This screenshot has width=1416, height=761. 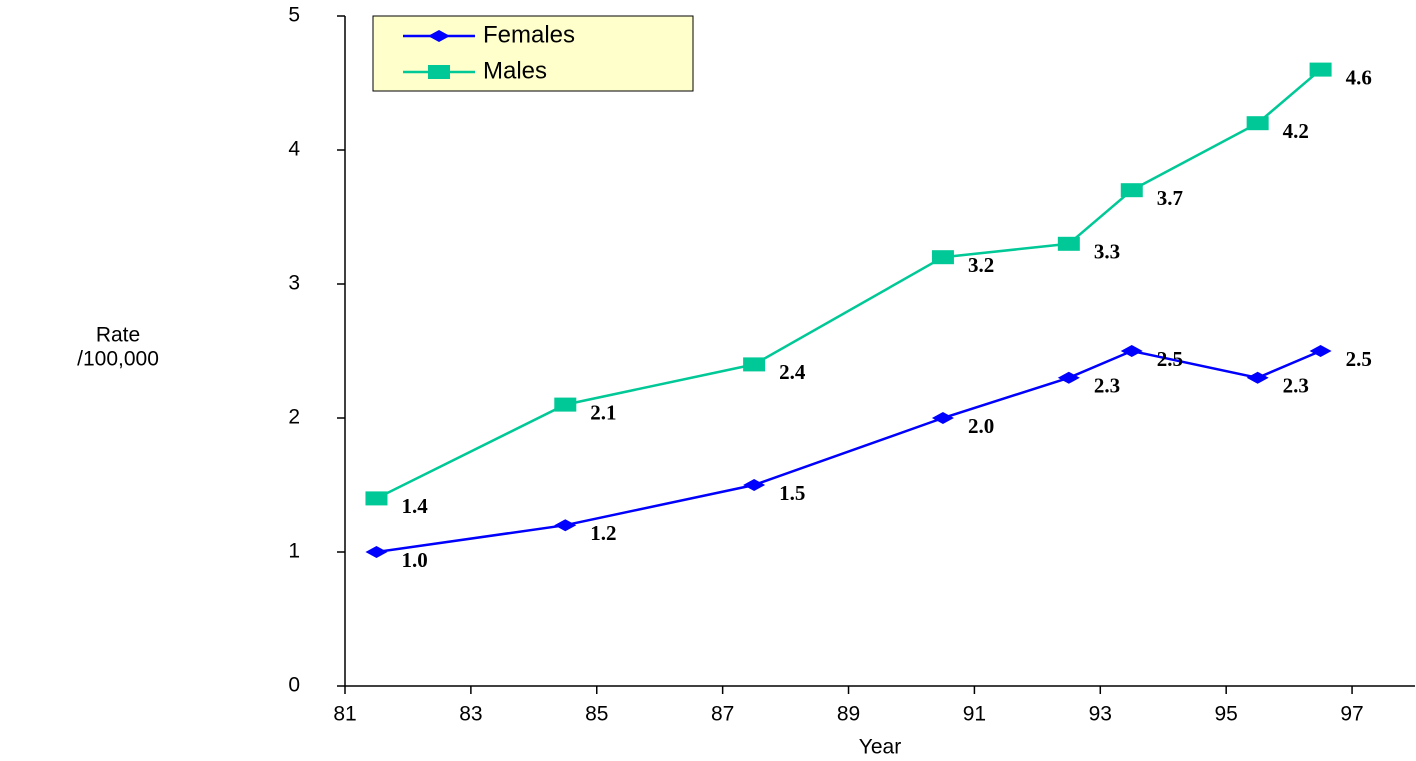 What do you see at coordinates (880, 747) in the screenshot?
I see `x-axis-label: Year` at bounding box center [880, 747].